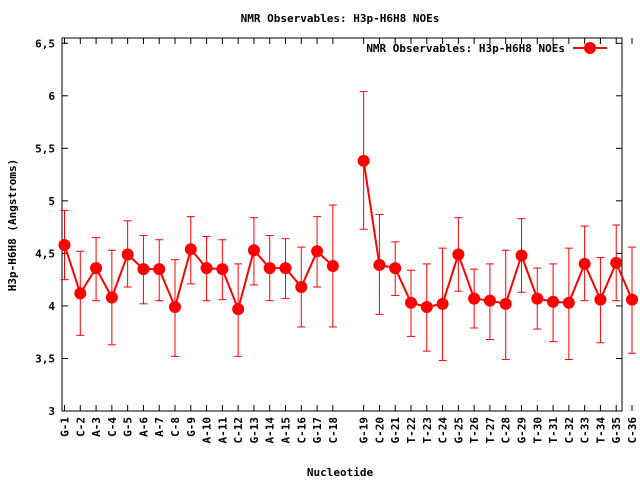  Describe the element at coordinates (395, 430) in the screenshot. I see `x-tick-label: G-21` at that location.